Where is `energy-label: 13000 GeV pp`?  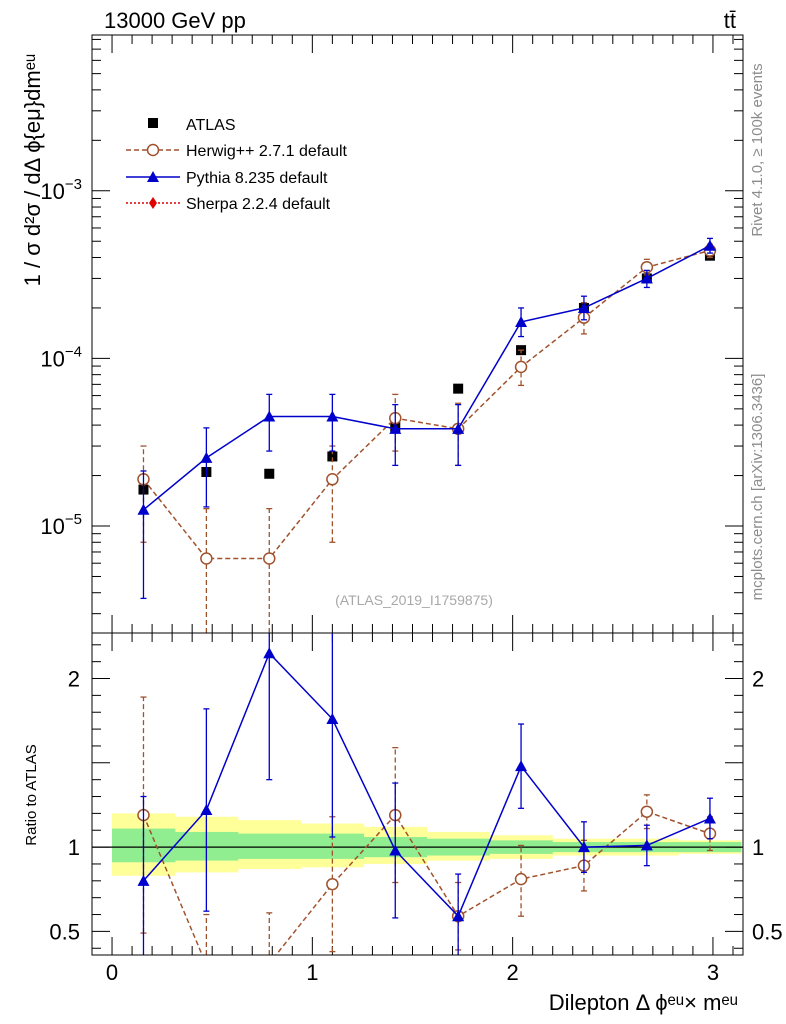
energy-label: 13000 GeV pp is located at coordinates (175, 20).